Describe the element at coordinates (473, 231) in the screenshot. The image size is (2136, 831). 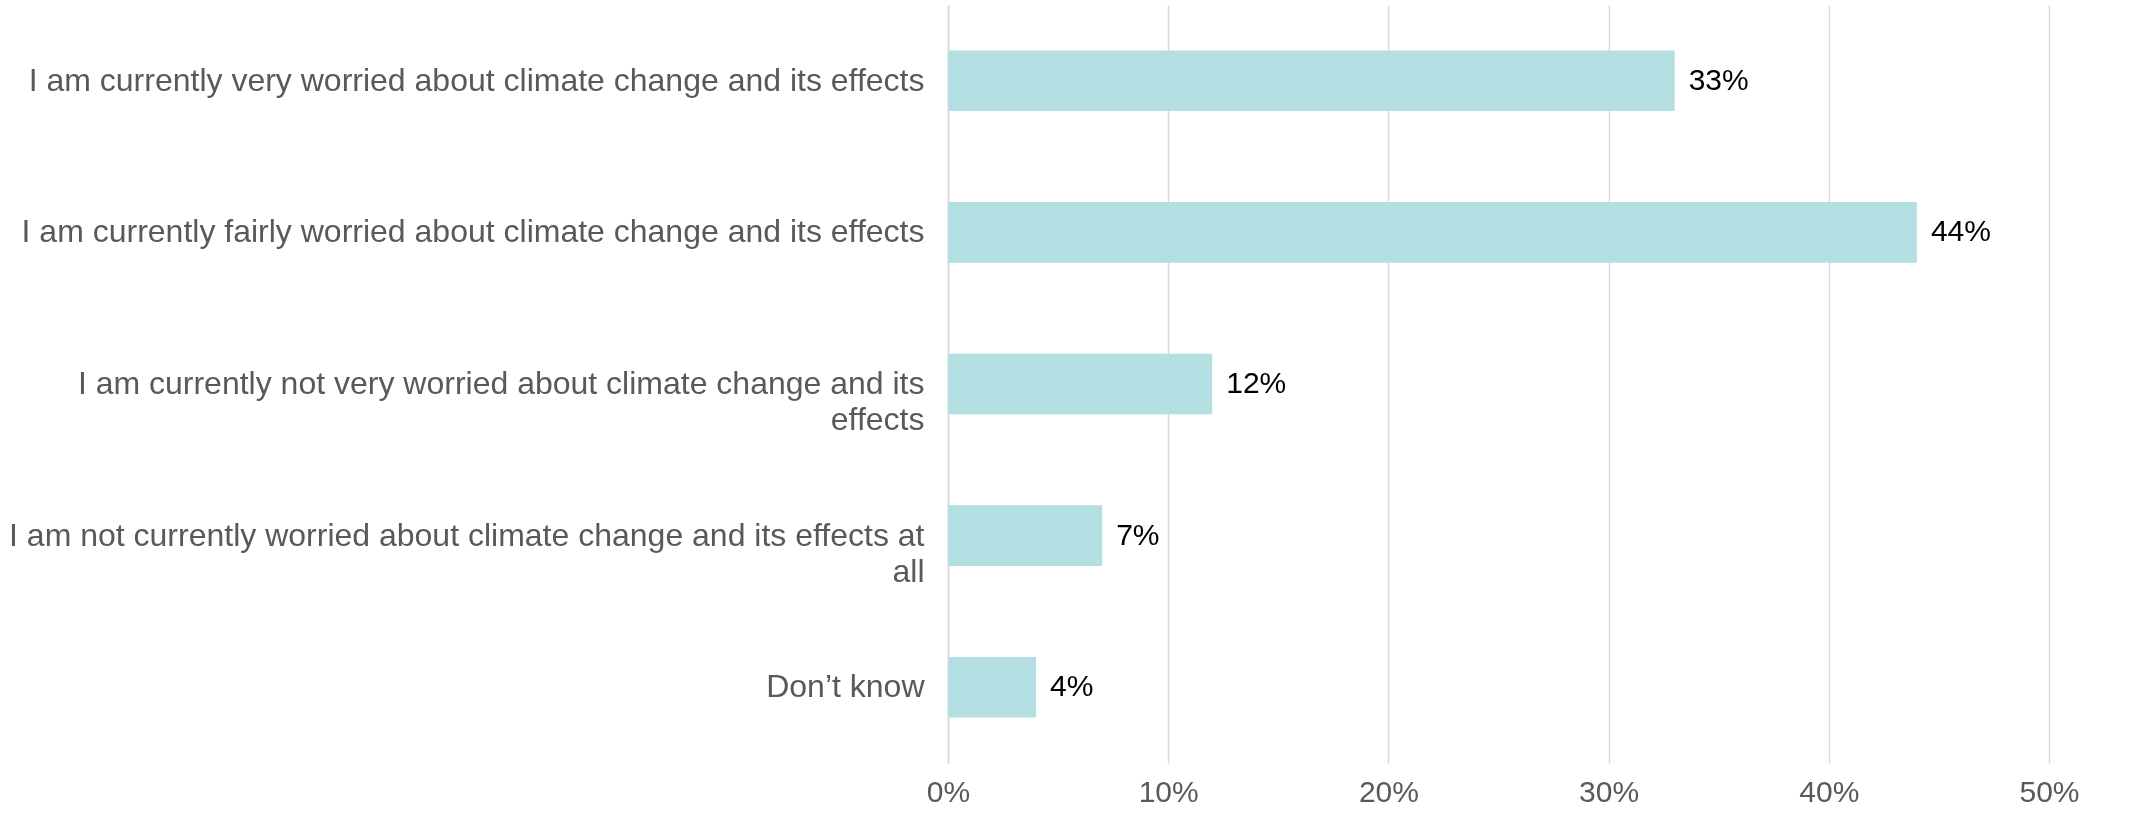
I see `y-tick-label: I am currently fairly worried about climate change and its effects` at that location.